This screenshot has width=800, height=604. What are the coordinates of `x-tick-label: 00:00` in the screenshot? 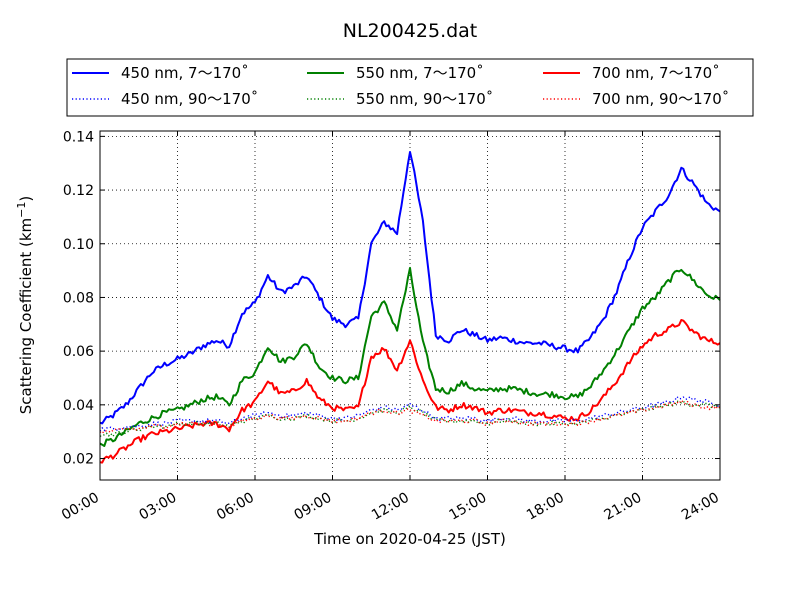 It's located at (80, 507).